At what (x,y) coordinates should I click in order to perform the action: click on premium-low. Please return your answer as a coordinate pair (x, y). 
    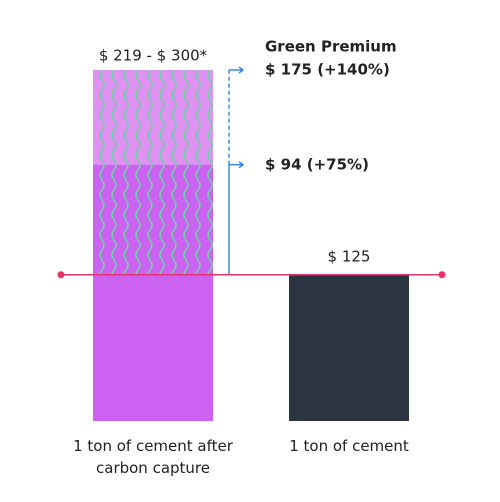
    Looking at the image, I should click on (153, 219).